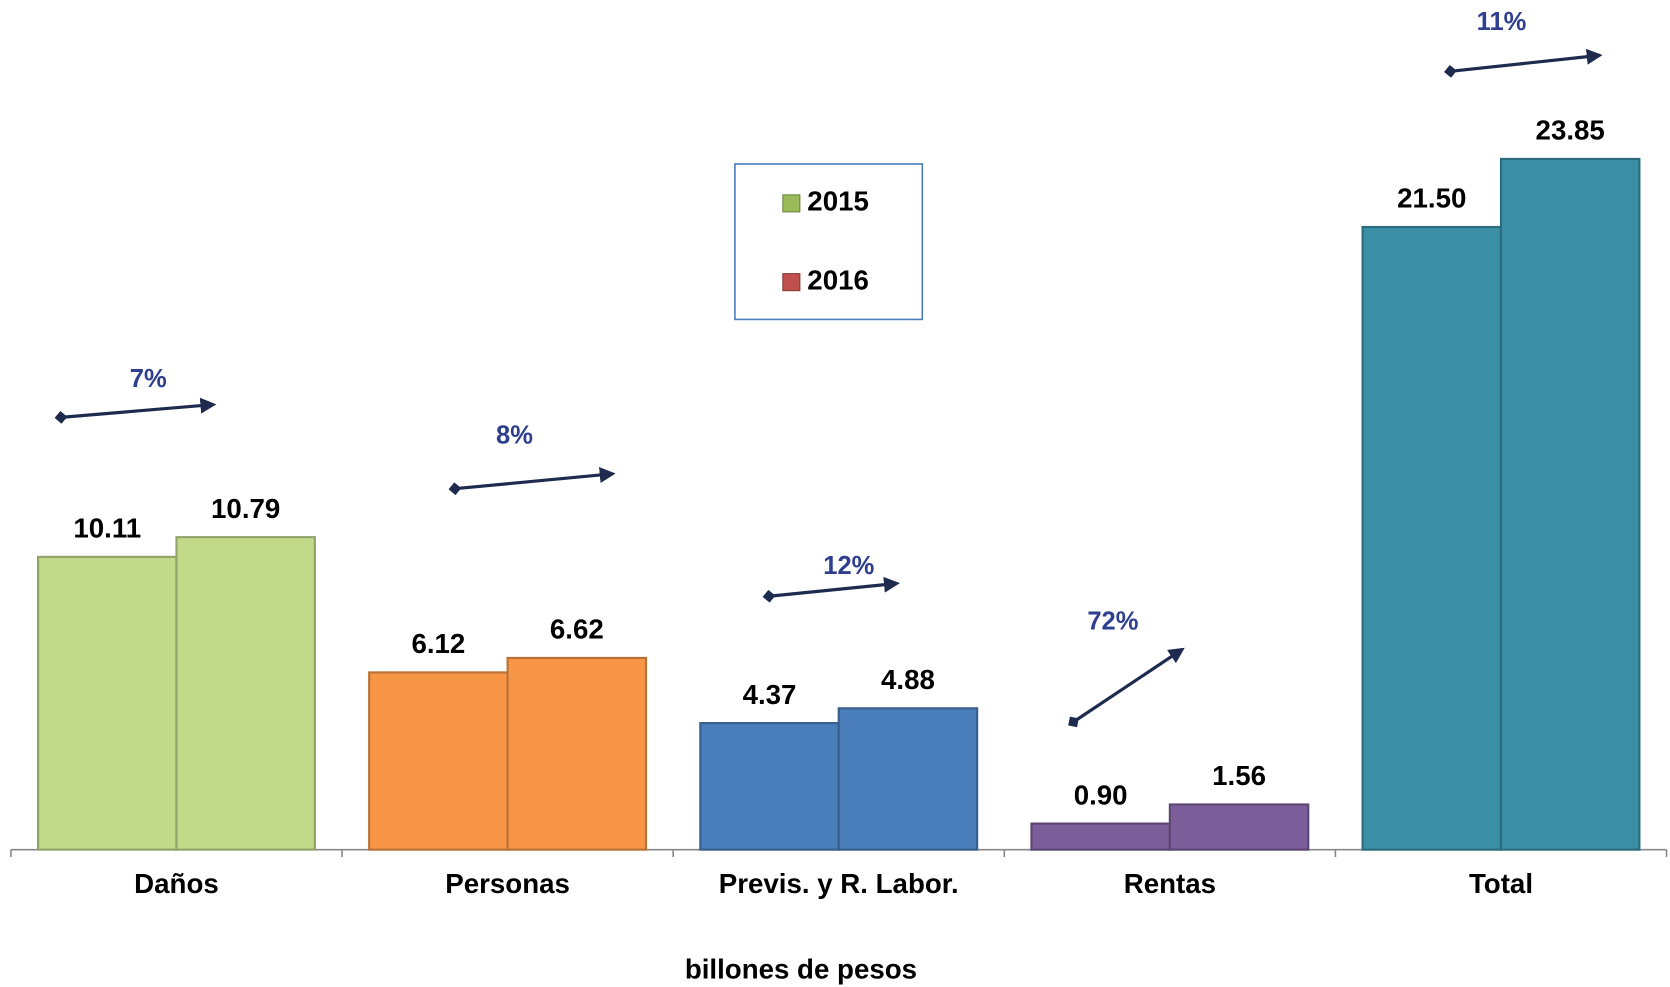 Image resolution: width=1670 pixels, height=987 pixels. What do you see at coordinates (770, 694) in the screenshot?
I see `value-label: 4.37` at bounding box center [770, 694].